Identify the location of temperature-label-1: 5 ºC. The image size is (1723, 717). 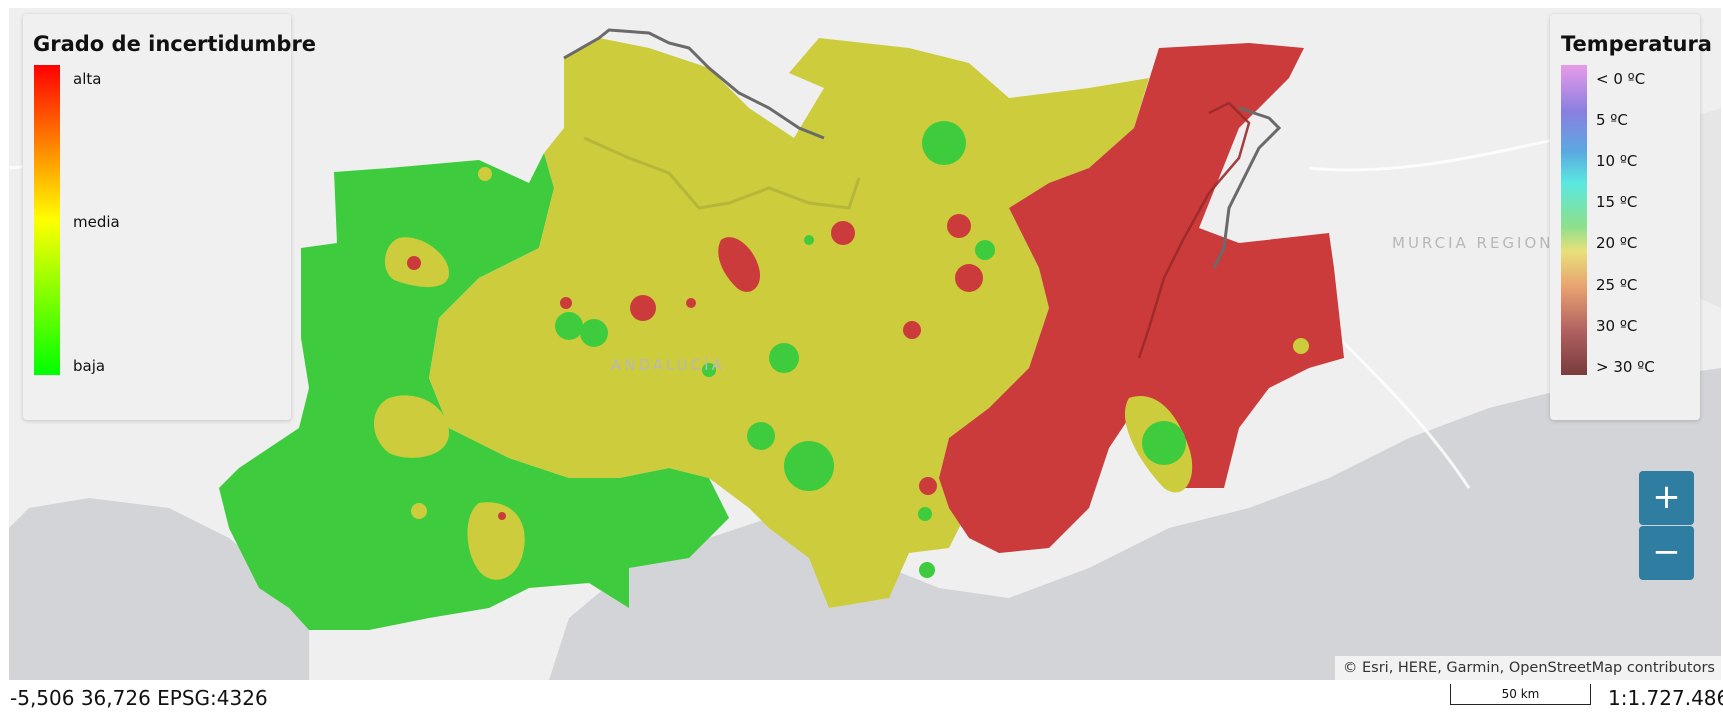
(1612, 120).